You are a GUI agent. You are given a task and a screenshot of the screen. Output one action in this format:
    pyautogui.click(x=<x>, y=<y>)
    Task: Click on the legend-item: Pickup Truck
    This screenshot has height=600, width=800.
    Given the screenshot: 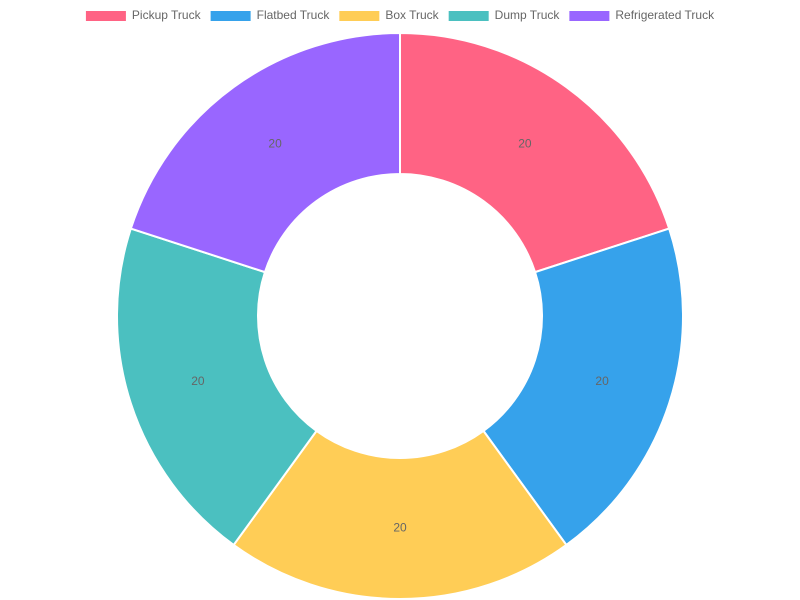 What is the action you would take?
    pyautogui.click(x=143, y=15)
    